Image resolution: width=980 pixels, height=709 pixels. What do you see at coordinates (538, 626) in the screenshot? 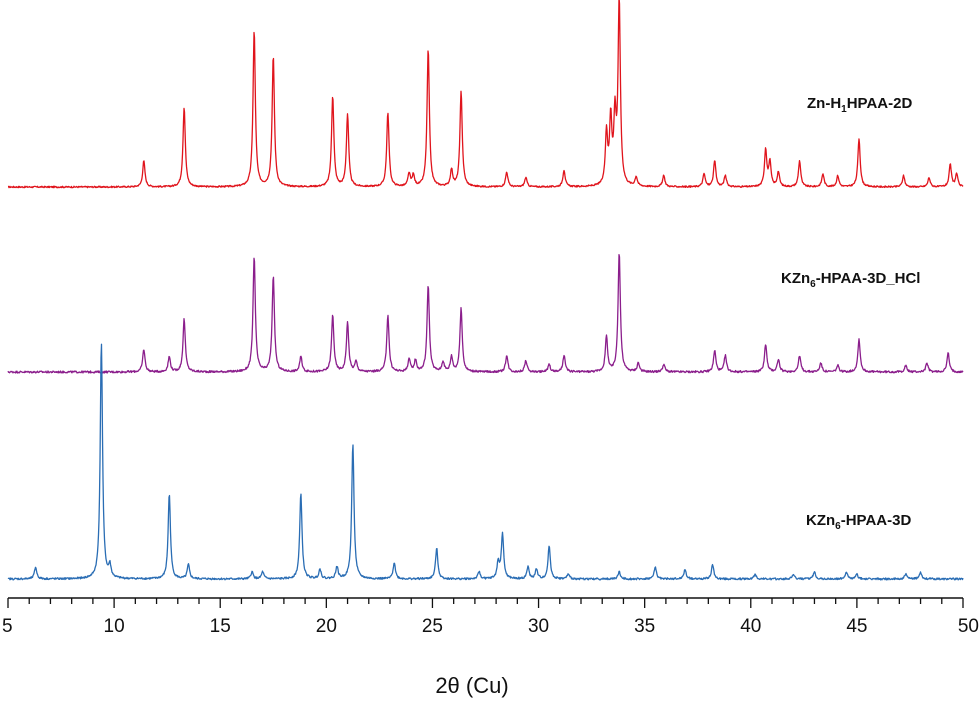
I see `x-tick-label: 30` at bounding box center [538, 626].